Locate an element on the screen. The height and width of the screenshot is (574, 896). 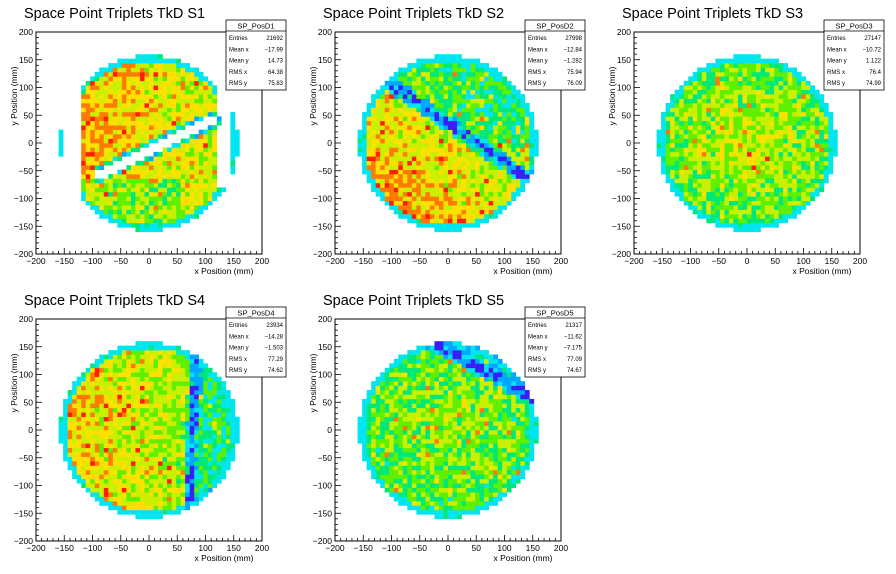
x-tick-label: 50 is located at coordinates (477, 261).